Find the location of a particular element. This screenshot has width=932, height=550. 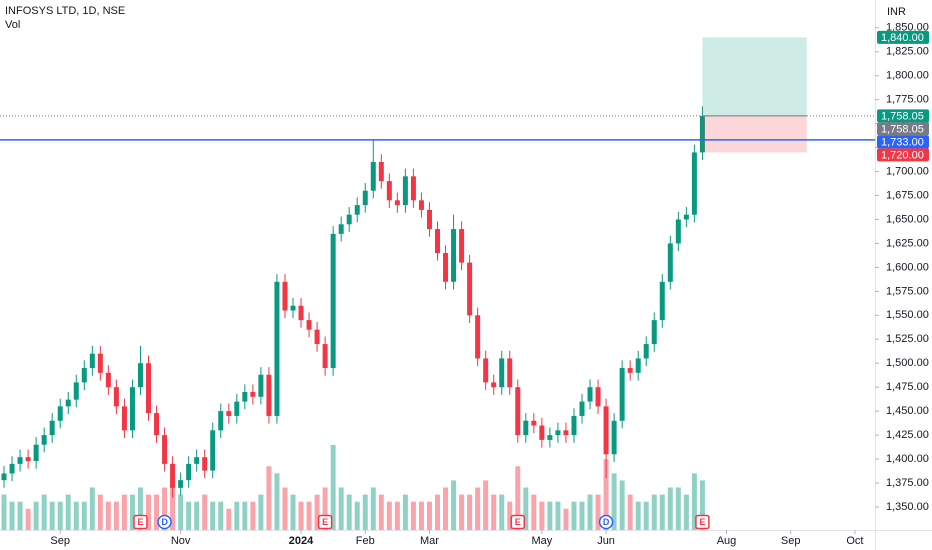

y-tick-label: 1,575.00 is located at coordinates (907, 291).